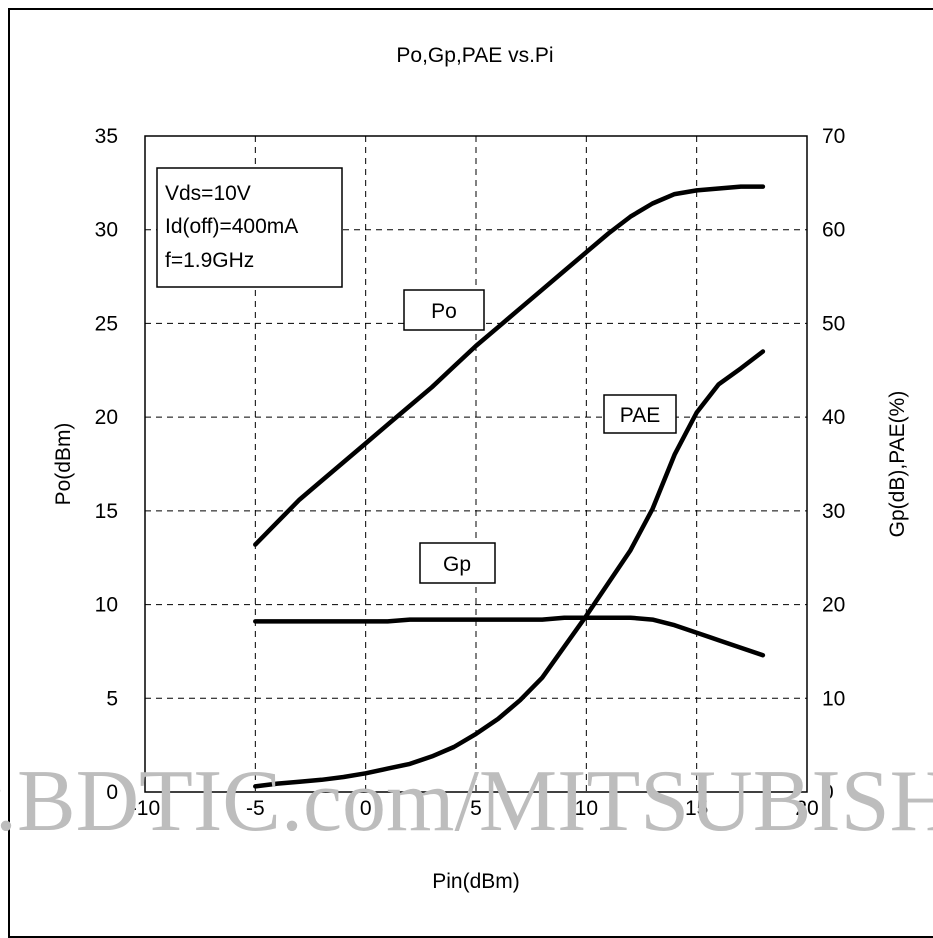 This screenshot has height=938, width=933. What do you see at coordinates (106, 230) in the screenshot?
I see `y-left-tick-label: 30` at bounding box center [106, 230].